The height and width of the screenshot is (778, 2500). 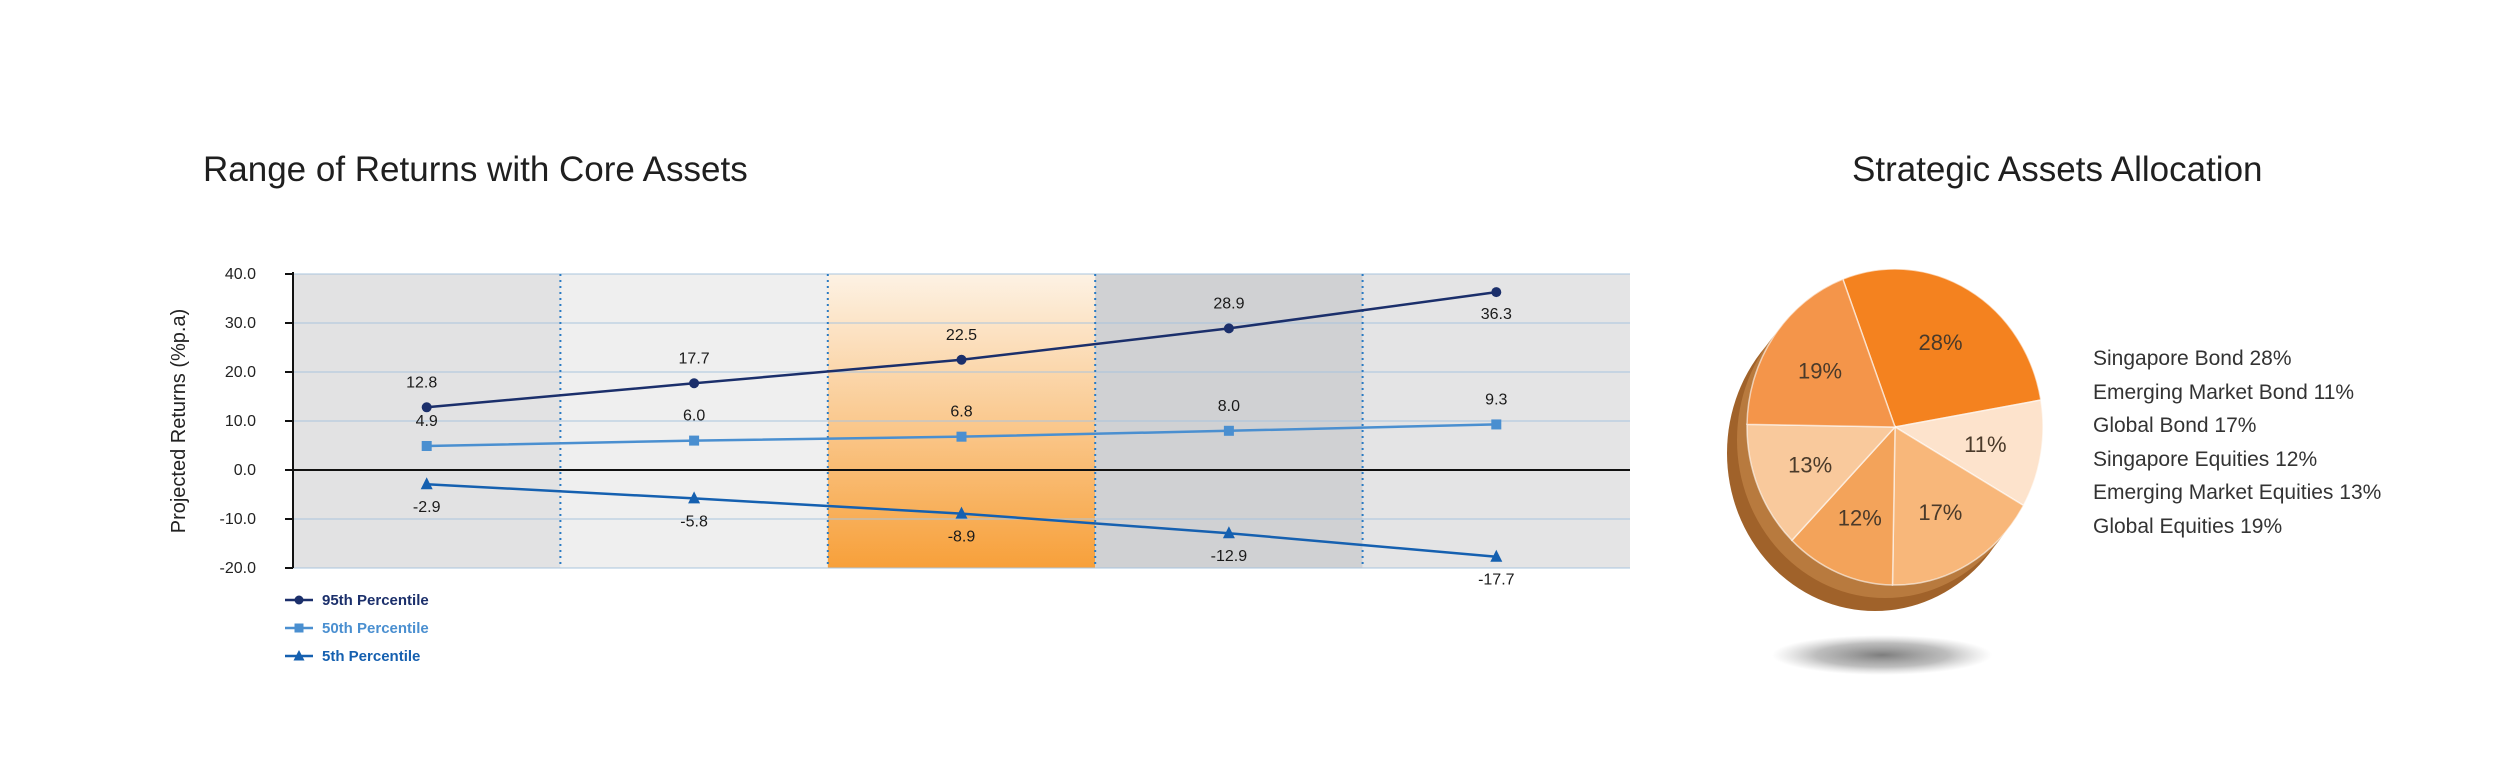 What do you see at coordinates (962, 537) in the screenshot?
I see `data-label: -8.9` at bounding box center [962, 537].